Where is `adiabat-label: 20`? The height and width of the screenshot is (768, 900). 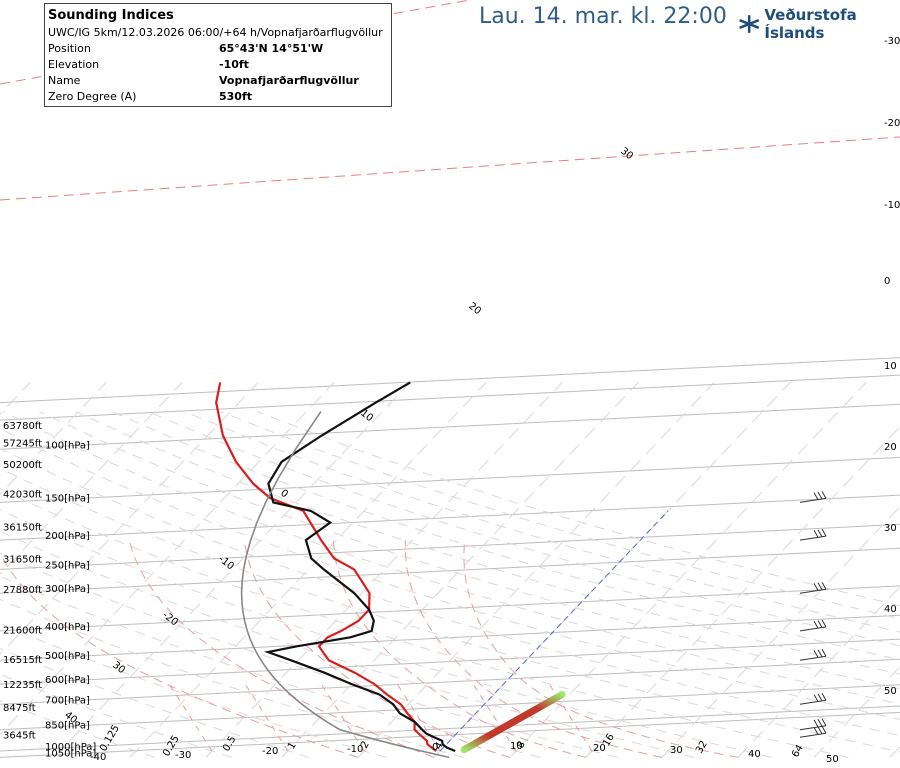
adiabat-label: 20 is located at coordinates (474, 309).